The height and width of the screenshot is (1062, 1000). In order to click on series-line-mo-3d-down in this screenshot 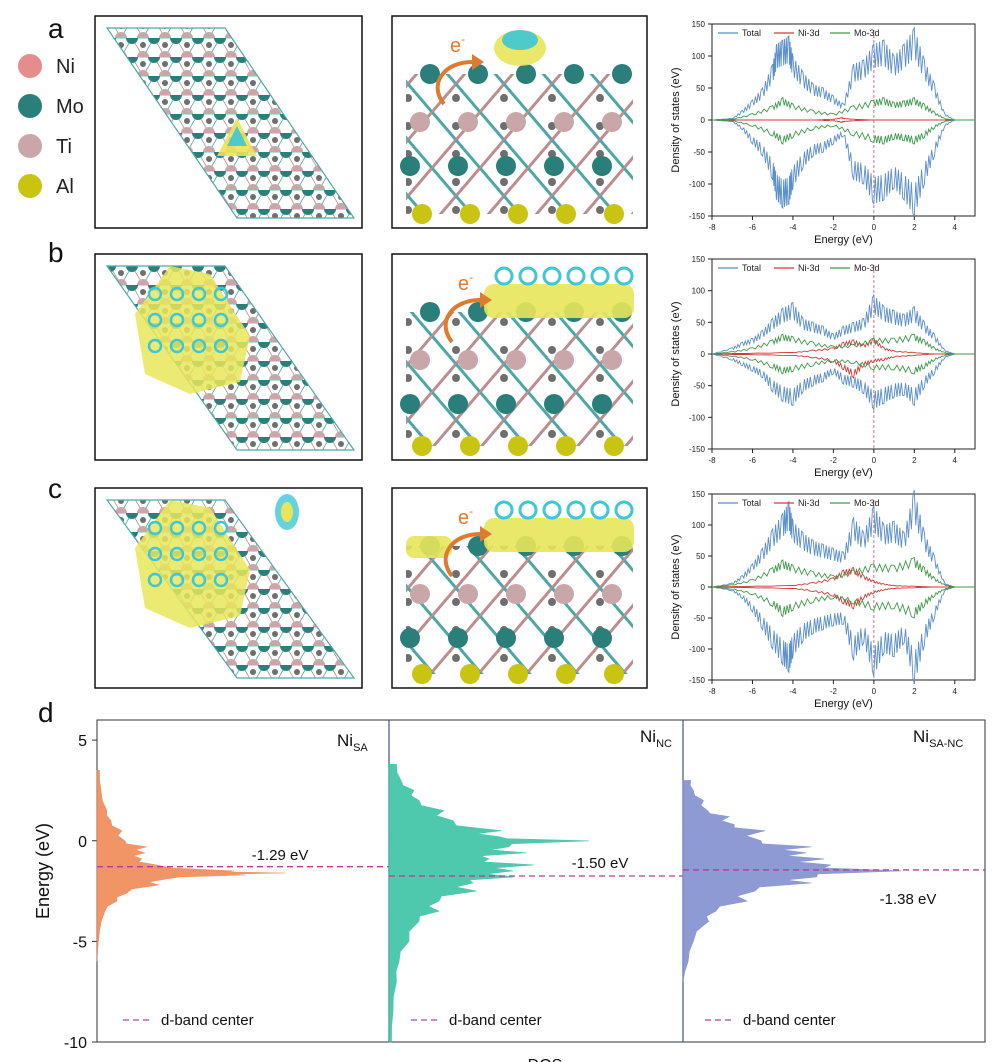, I will do `click(843, 364)`.